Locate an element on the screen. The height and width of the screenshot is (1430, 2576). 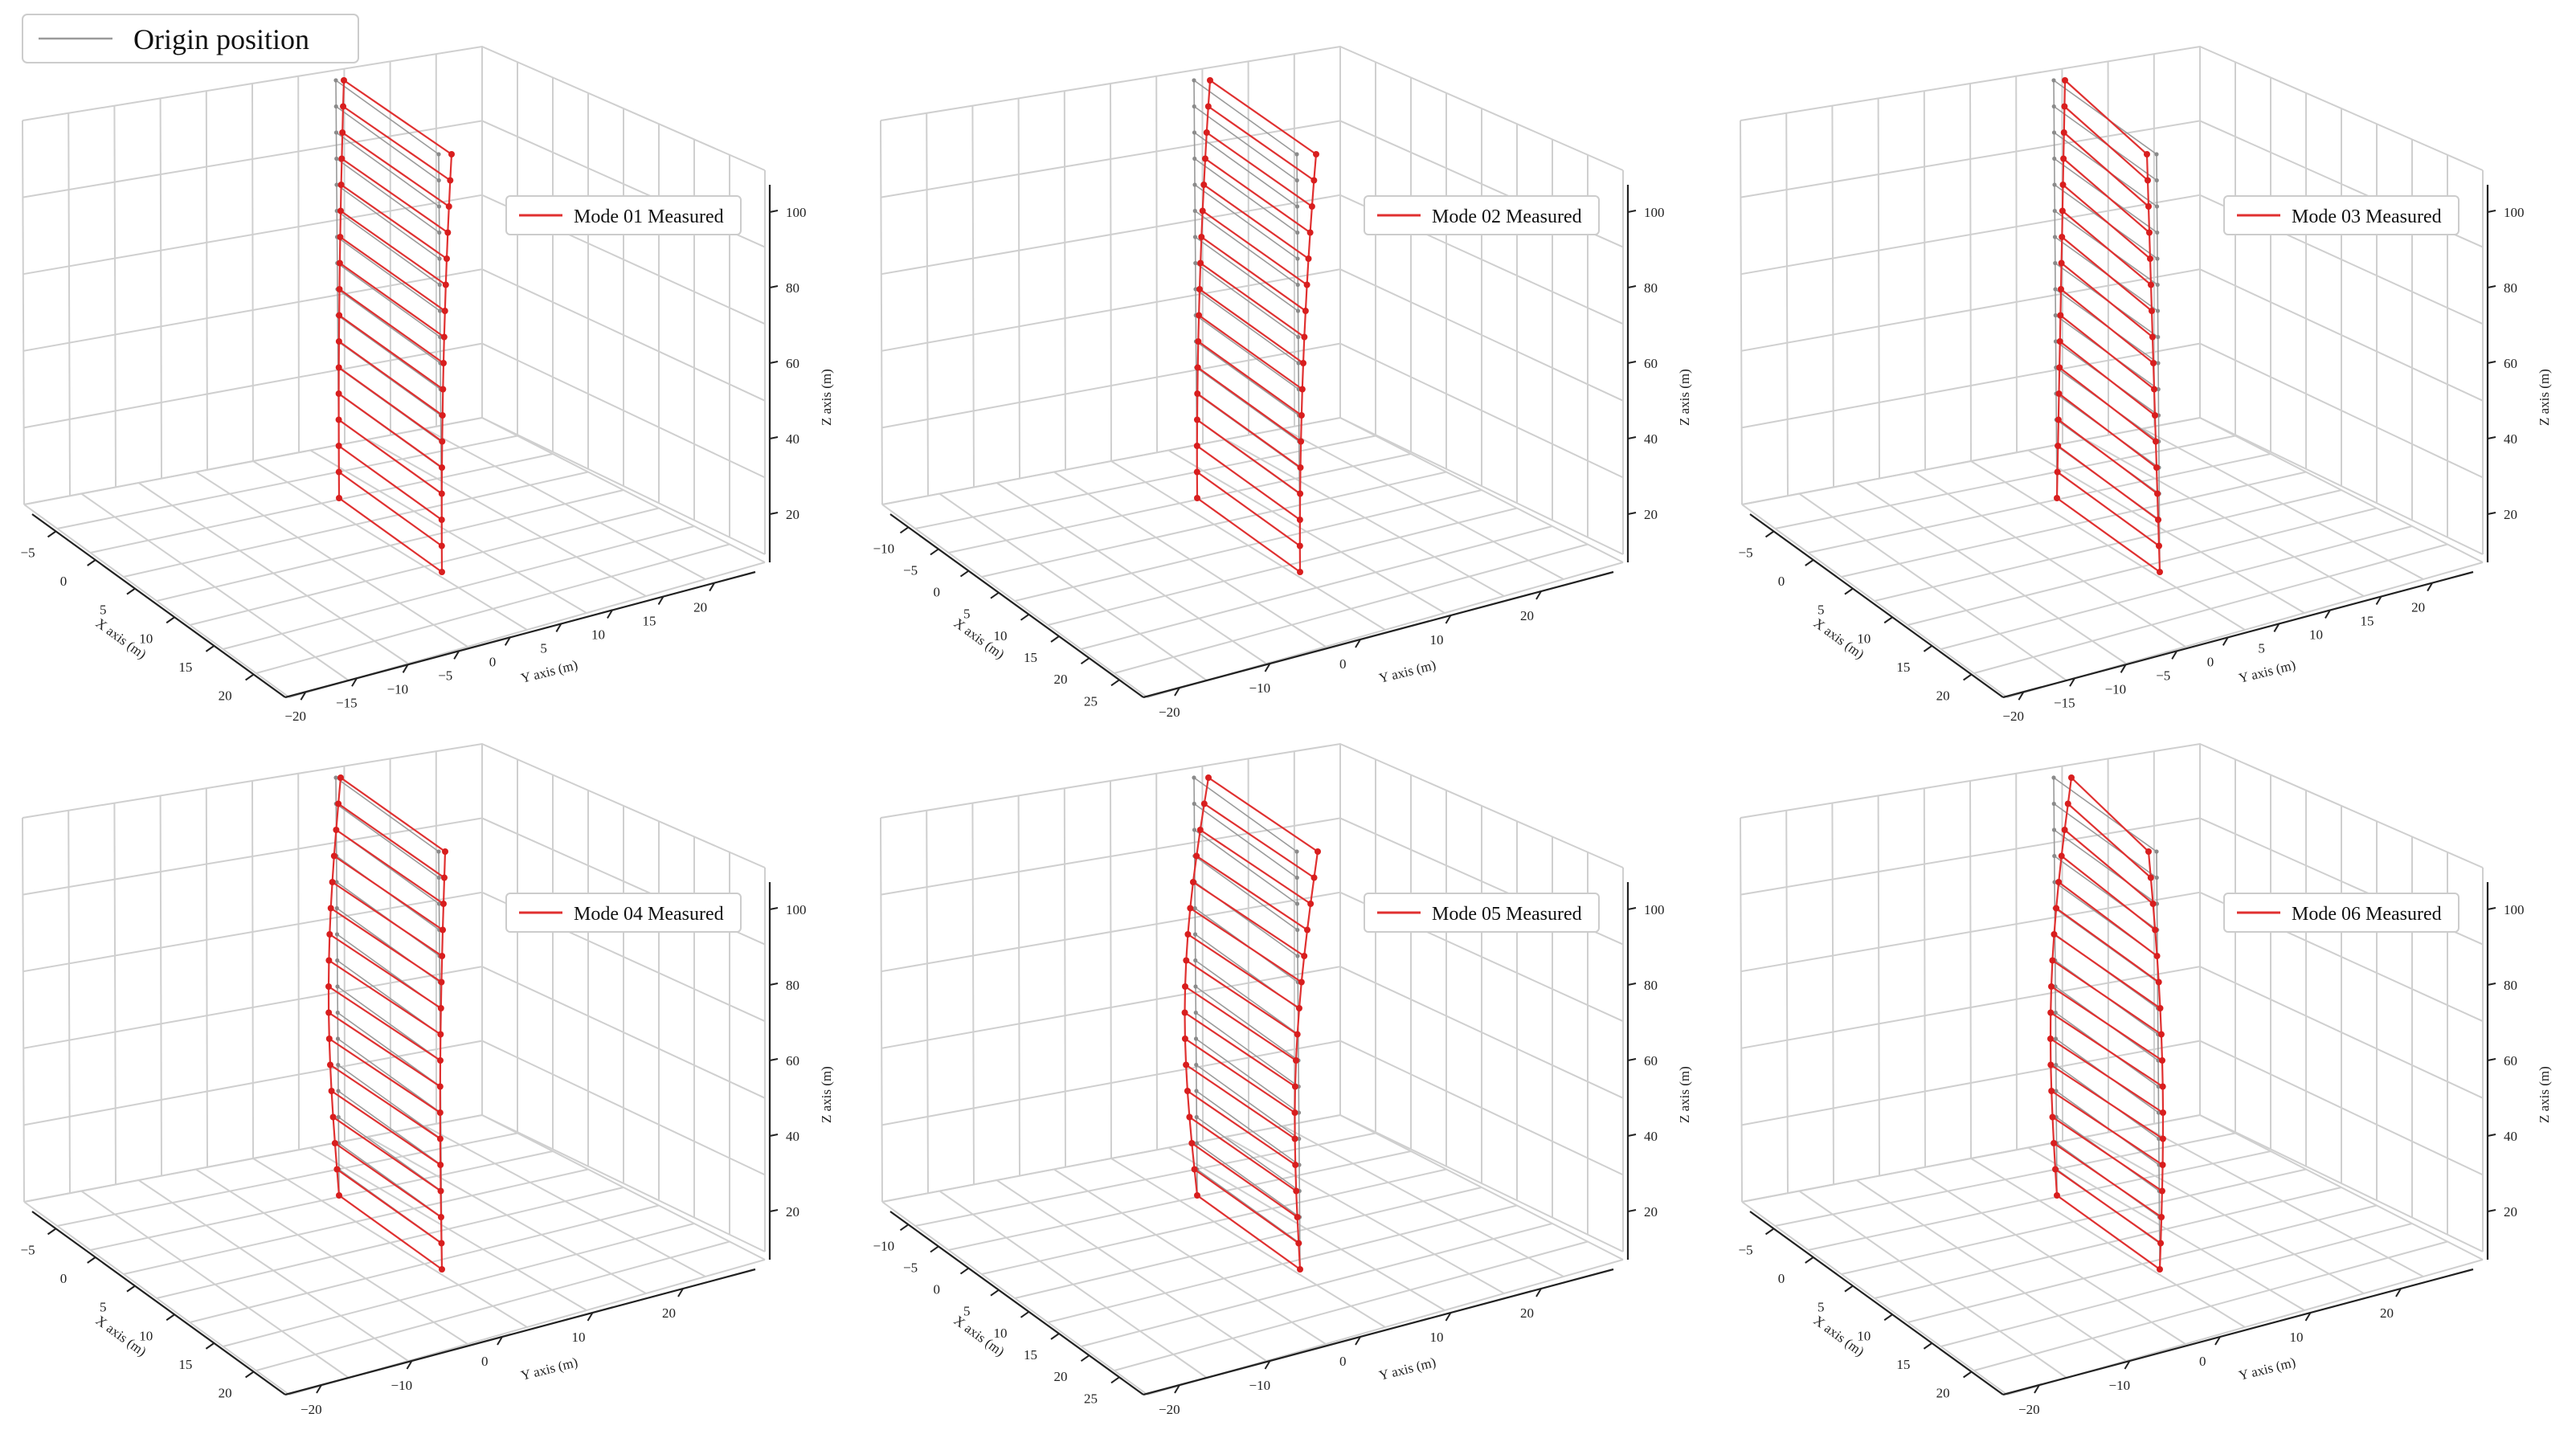
y-tick-label: 5 is located at coordinates (2261, 648).